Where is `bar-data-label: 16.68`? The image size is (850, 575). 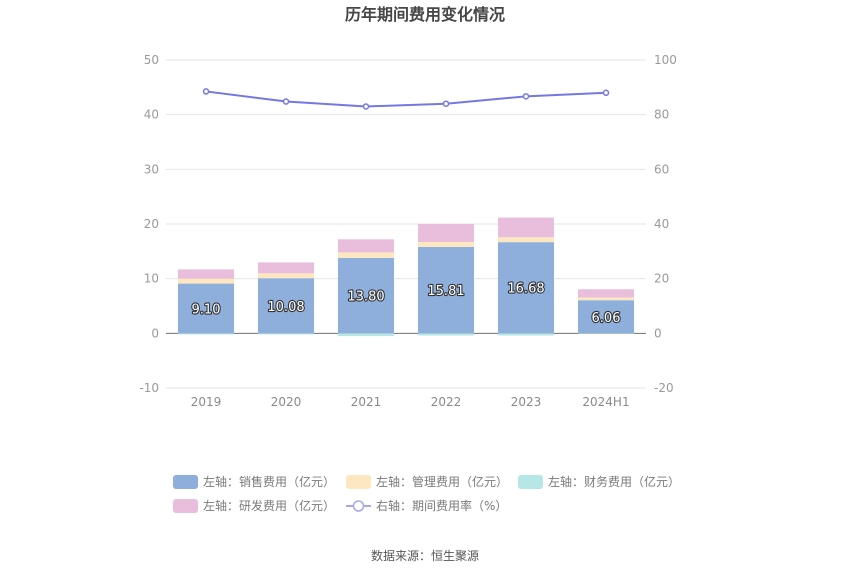 bar-data-label: 16.68 is located at coordinates (525, 289).